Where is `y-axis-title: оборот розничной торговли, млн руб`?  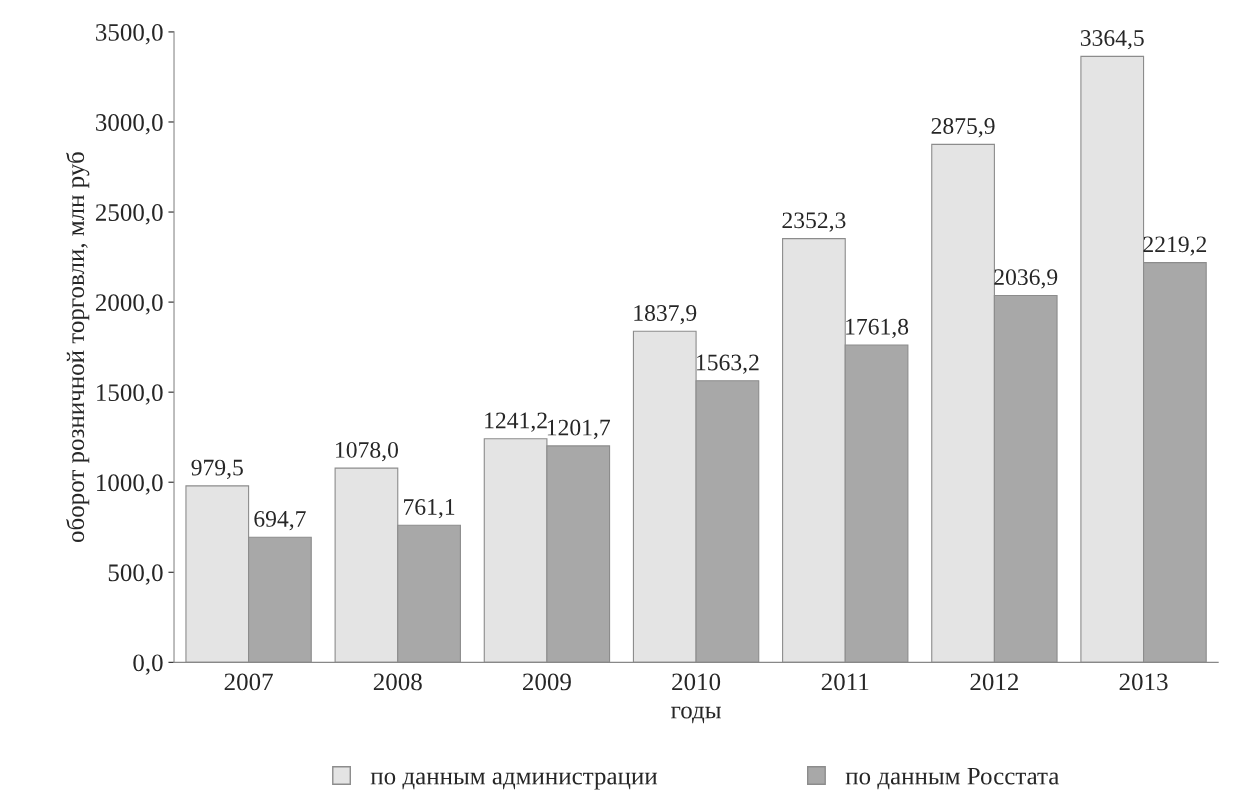
y-axis-title: оборот розничной торговли, млн руб is located at coordinates (78, 347).